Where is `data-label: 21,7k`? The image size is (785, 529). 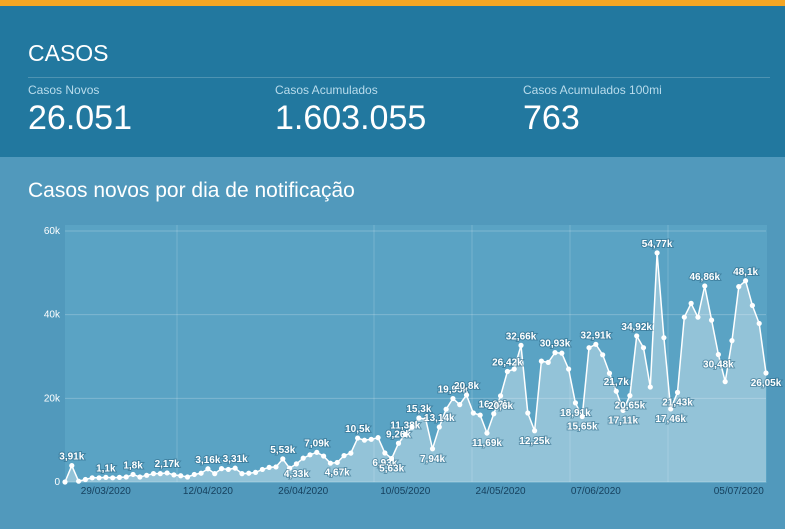 data-label: 21,7k is located at coordinates (616, 382).